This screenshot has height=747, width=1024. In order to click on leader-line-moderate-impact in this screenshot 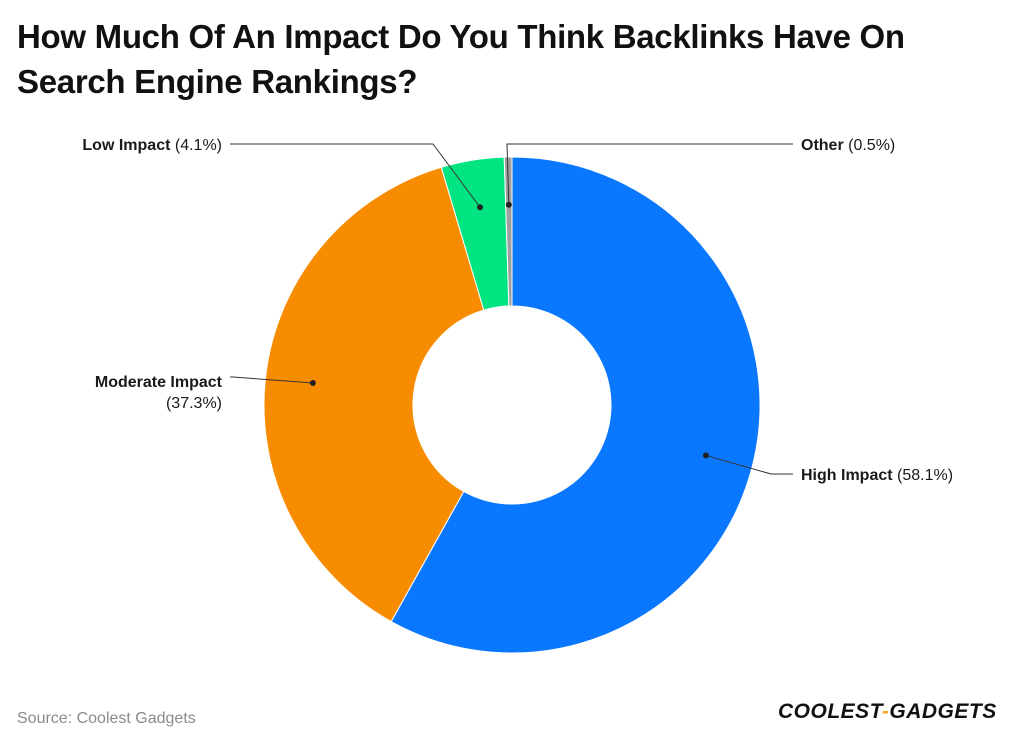, I will do `click(271, 380)`.